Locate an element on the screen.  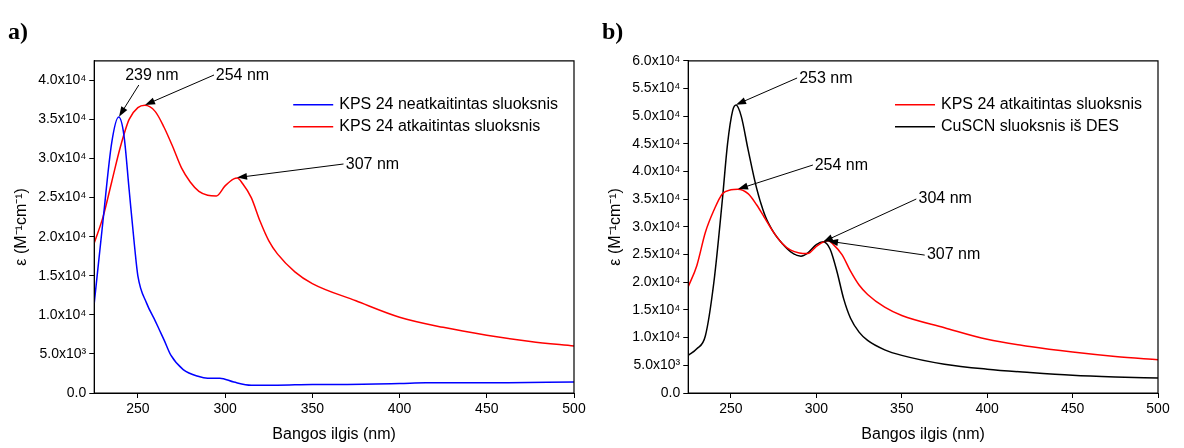
y-tick-label: 6.0x10⁴ is located at coordinates (656, 59).